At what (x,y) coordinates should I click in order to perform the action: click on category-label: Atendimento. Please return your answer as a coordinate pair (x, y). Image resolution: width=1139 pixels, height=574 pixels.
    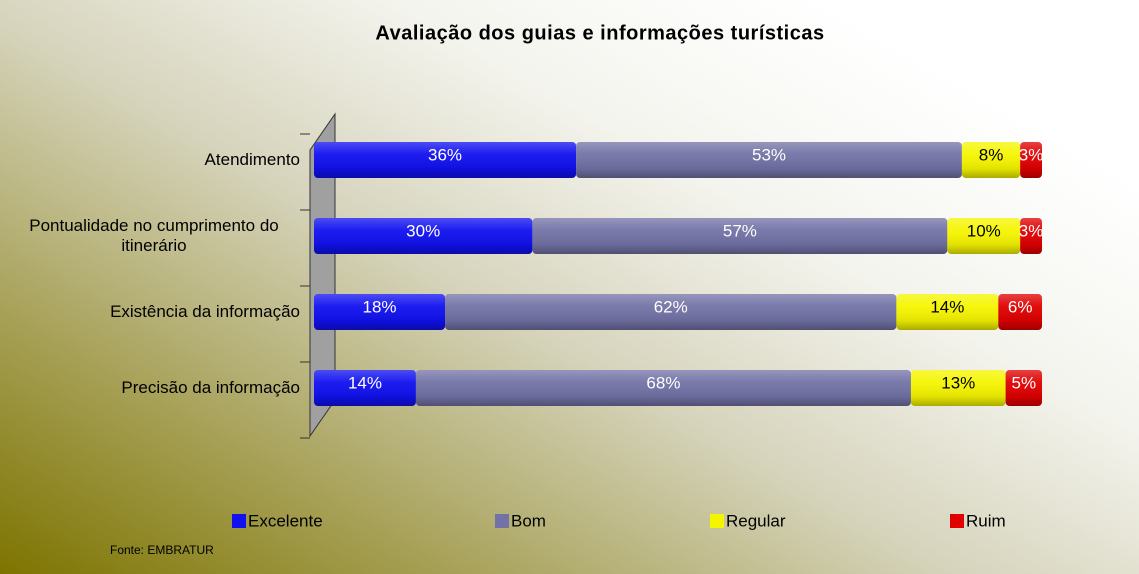
    Looking at the image, I should click on (150, 160).